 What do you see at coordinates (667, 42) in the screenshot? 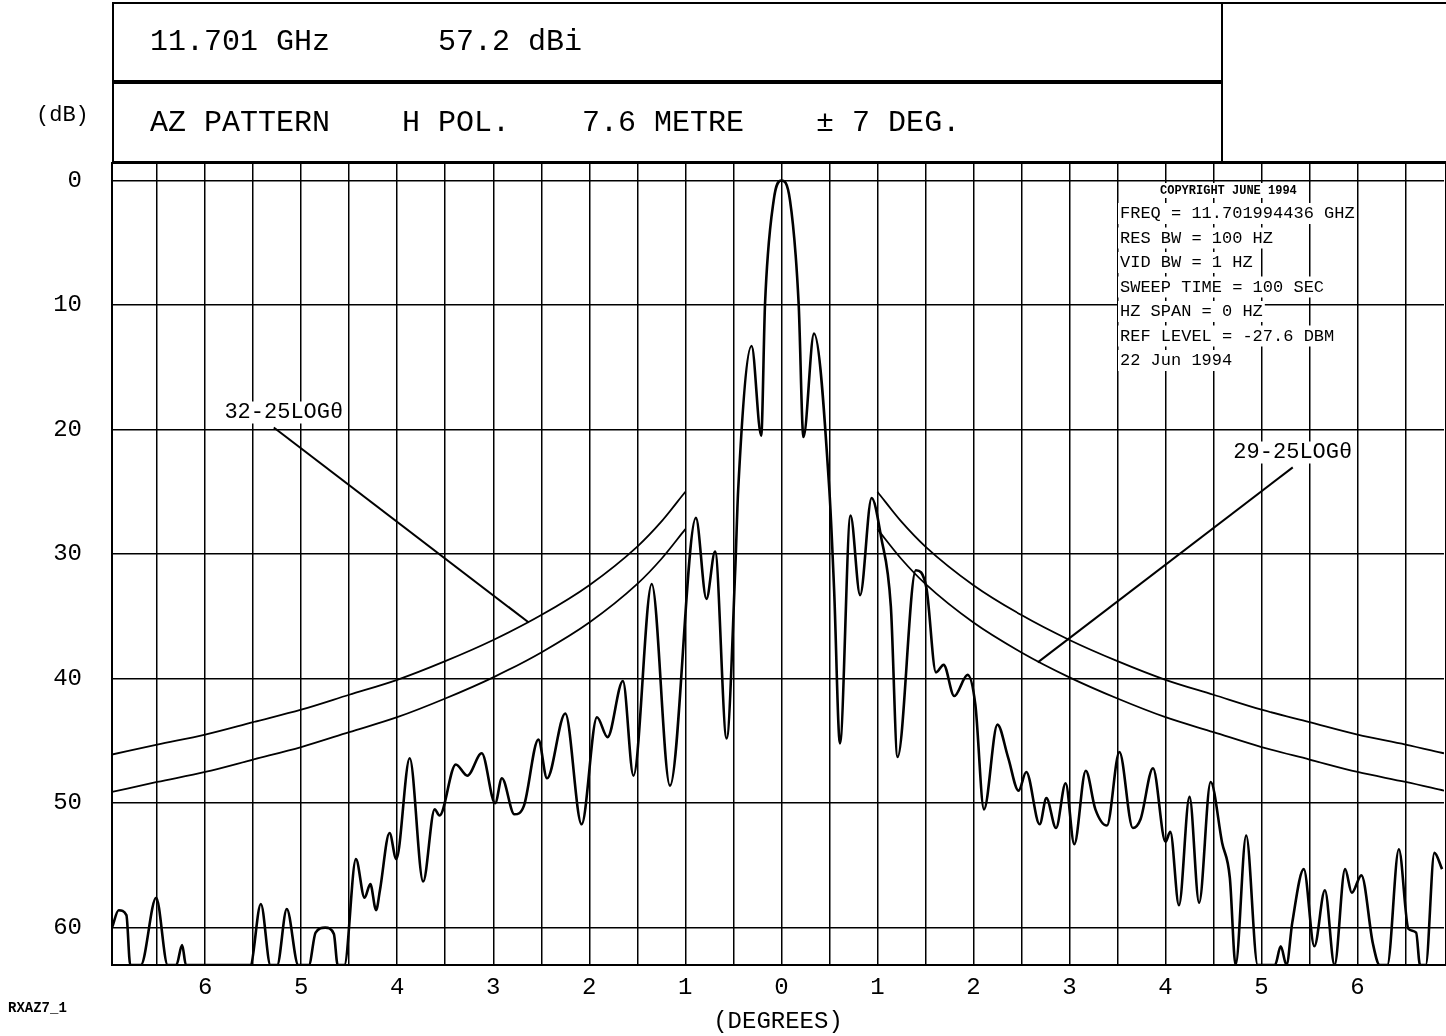
I see `chart-title: 11.701 GHz 57.2 dBi` at bounding box center [667, 42].